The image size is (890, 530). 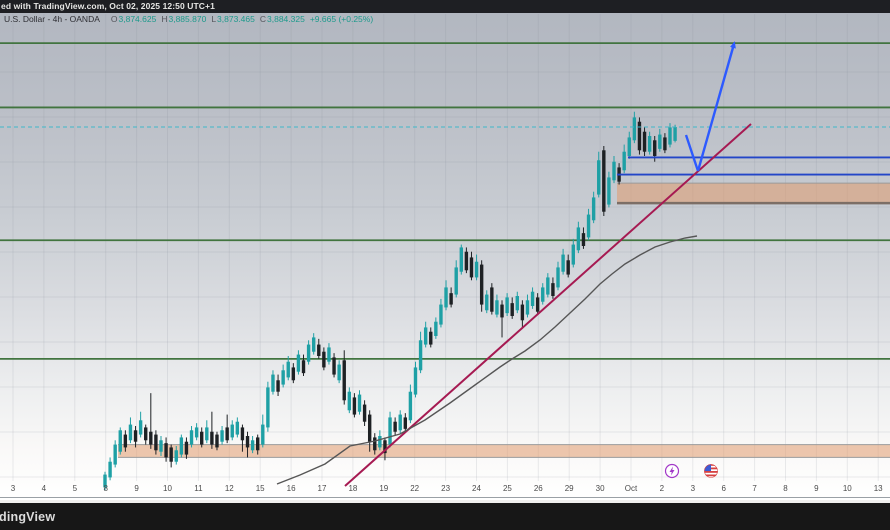 What do you see at coordinates (445, 488) in the screenshot?
I see `x-axis-label: 23` at bounding box center [445, 488].